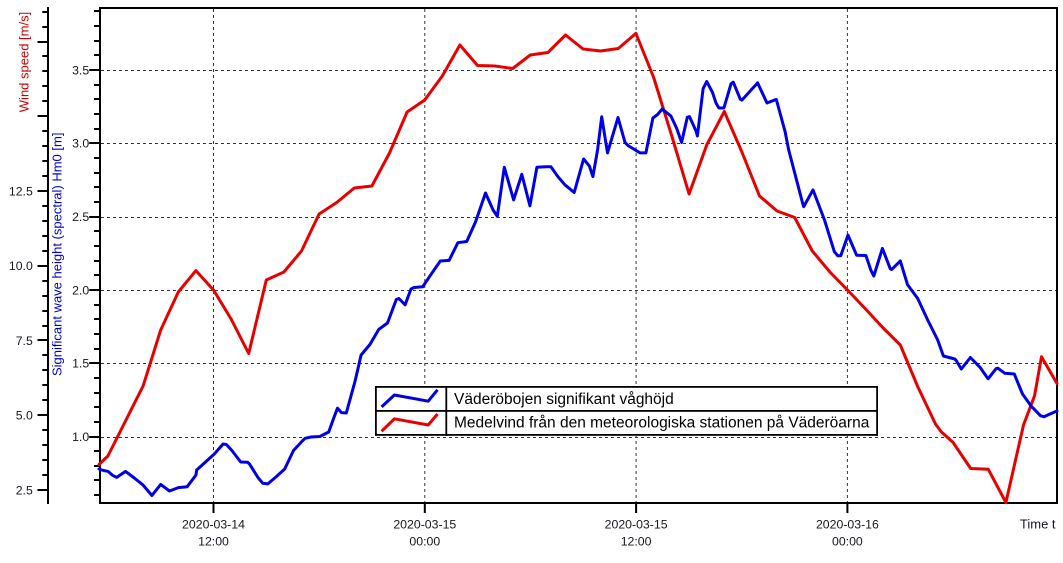 The image size is (1063, 563). I want to click on svg-text: 10.0, so click(21, 266).